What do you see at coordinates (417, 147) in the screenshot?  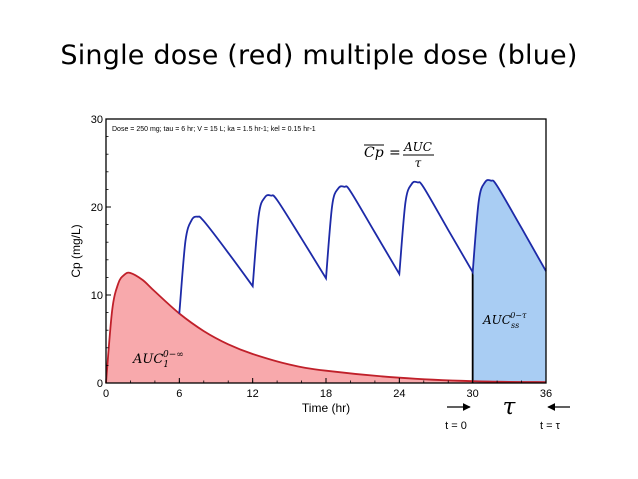 I see `formula-numerator: AUC` at bounding box center [417, 147].